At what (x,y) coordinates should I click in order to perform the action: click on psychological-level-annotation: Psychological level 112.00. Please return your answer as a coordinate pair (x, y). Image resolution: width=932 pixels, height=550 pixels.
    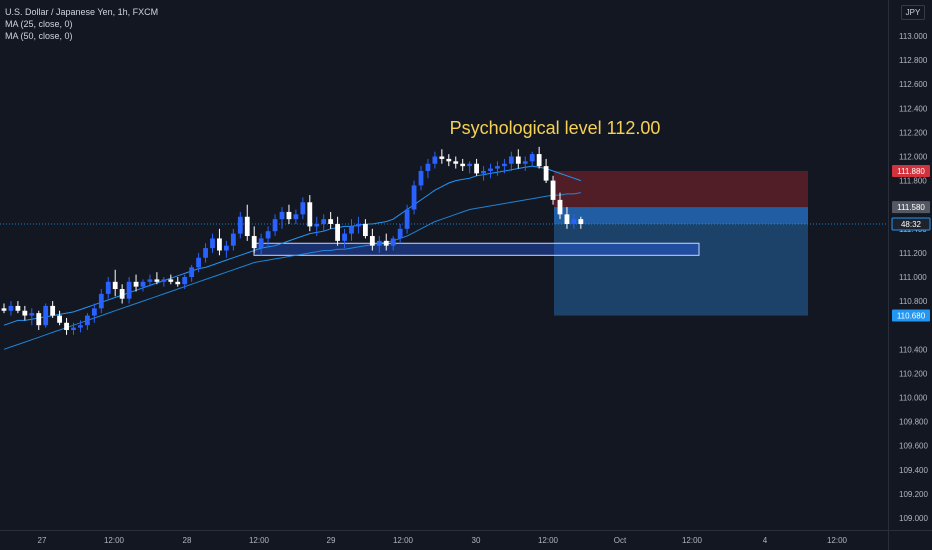
    Looking at the image, I should click on (555, 128).